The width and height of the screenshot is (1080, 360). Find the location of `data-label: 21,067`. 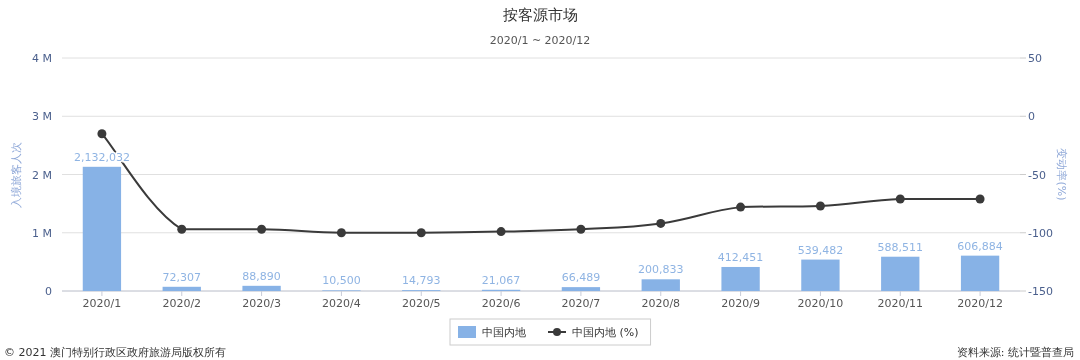

data-label: 21,067 is located at coordinates (501, 280).